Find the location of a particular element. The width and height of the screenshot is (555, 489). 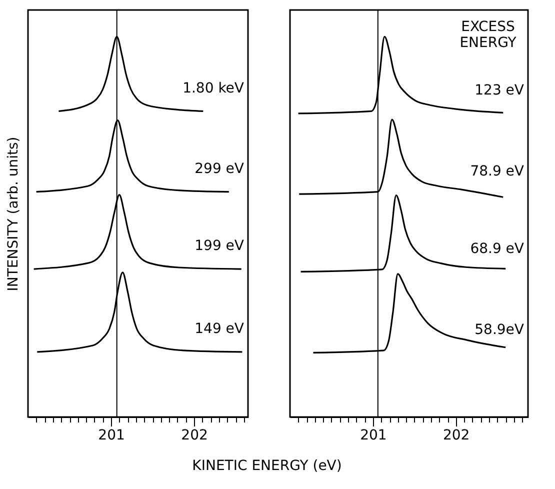

annotation: EXCESS ENERGY is located at coordinates (488, 35).